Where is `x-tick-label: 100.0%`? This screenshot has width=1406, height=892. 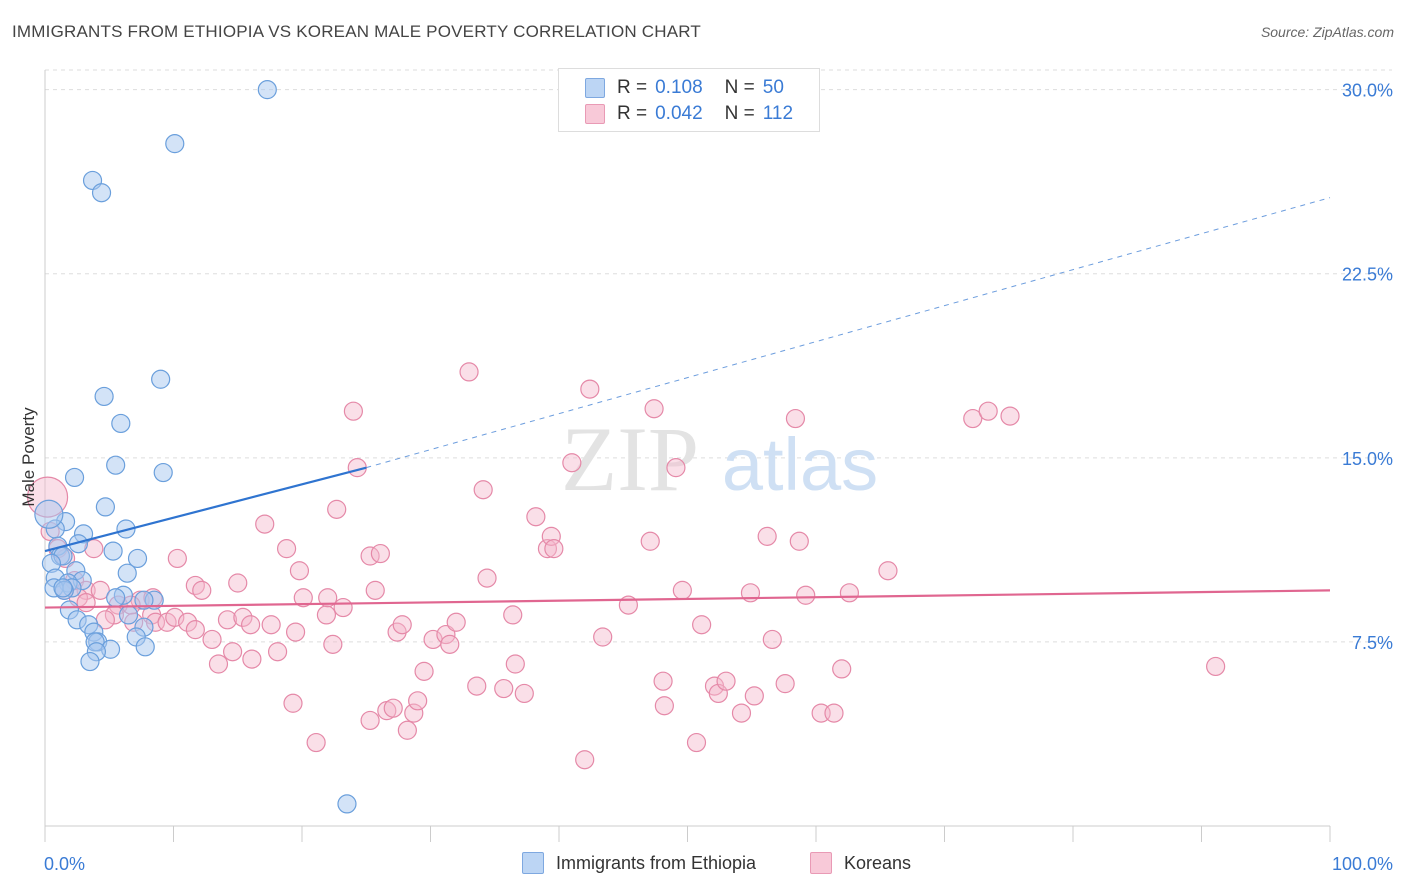
x-tick-label: 100.0% is located at coordinates (1362, 864).